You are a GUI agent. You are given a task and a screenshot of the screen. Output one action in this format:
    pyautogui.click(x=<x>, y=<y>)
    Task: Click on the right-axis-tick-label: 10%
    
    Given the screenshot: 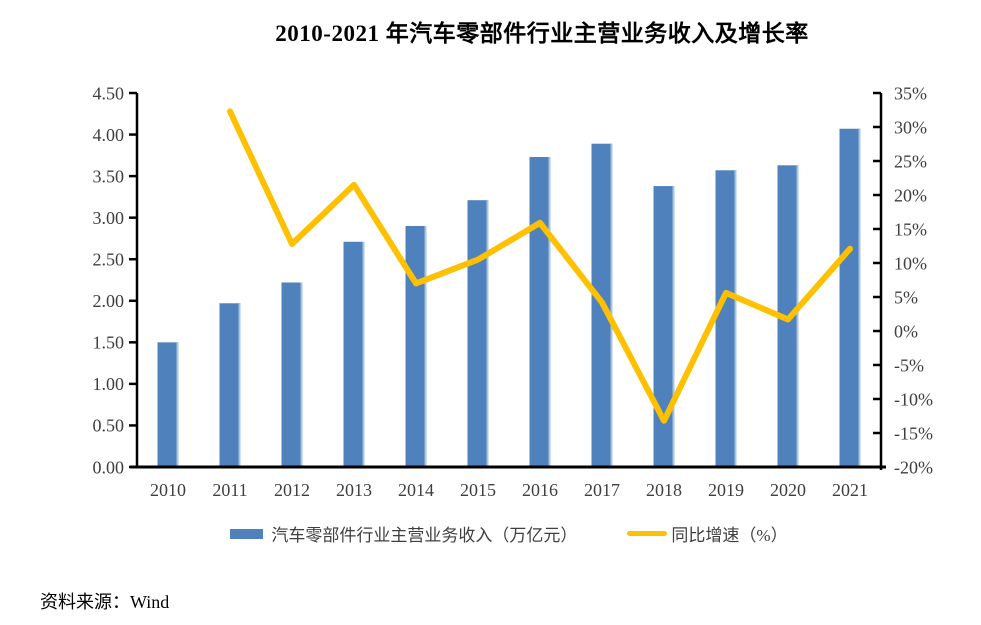 What is the action you would take?
    pyautogui.click(x=910, y=263)
    